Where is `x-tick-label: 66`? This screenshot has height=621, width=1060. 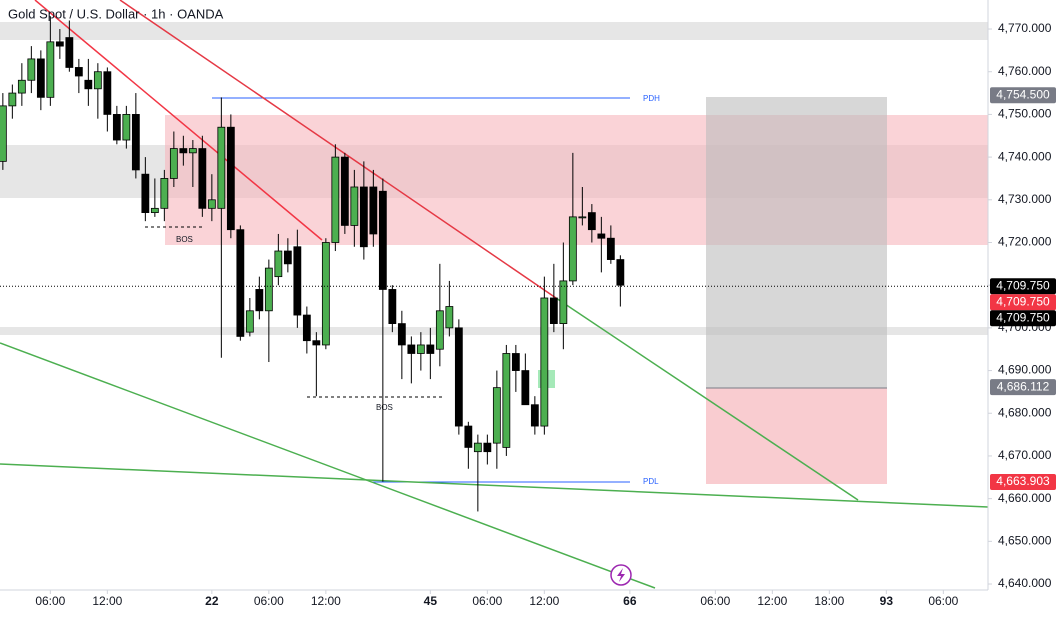
x-tick-label: 66 is located at coordinates (630, 601).